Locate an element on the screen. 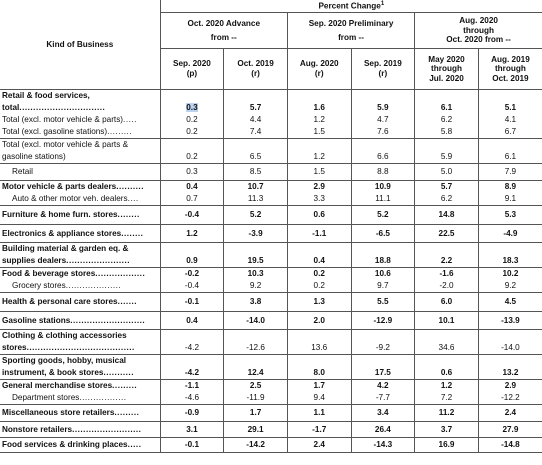 The image size is (542, 465). col-aug-oct-2019-value: 6.1 is located at coordinates (510, 151).